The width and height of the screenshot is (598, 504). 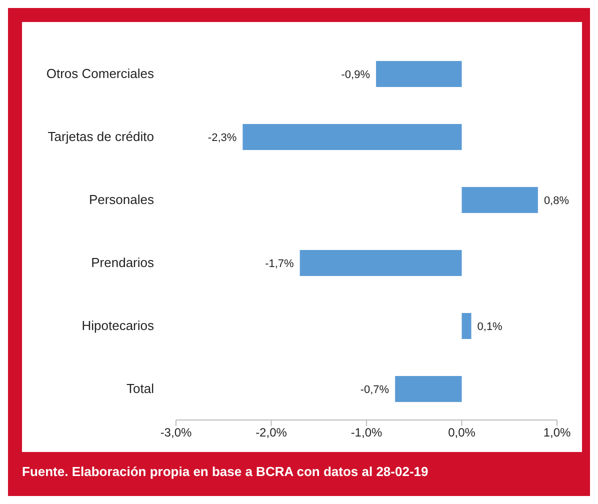 I want to click on data-label: 0,1%, so click(x=490, y=326).